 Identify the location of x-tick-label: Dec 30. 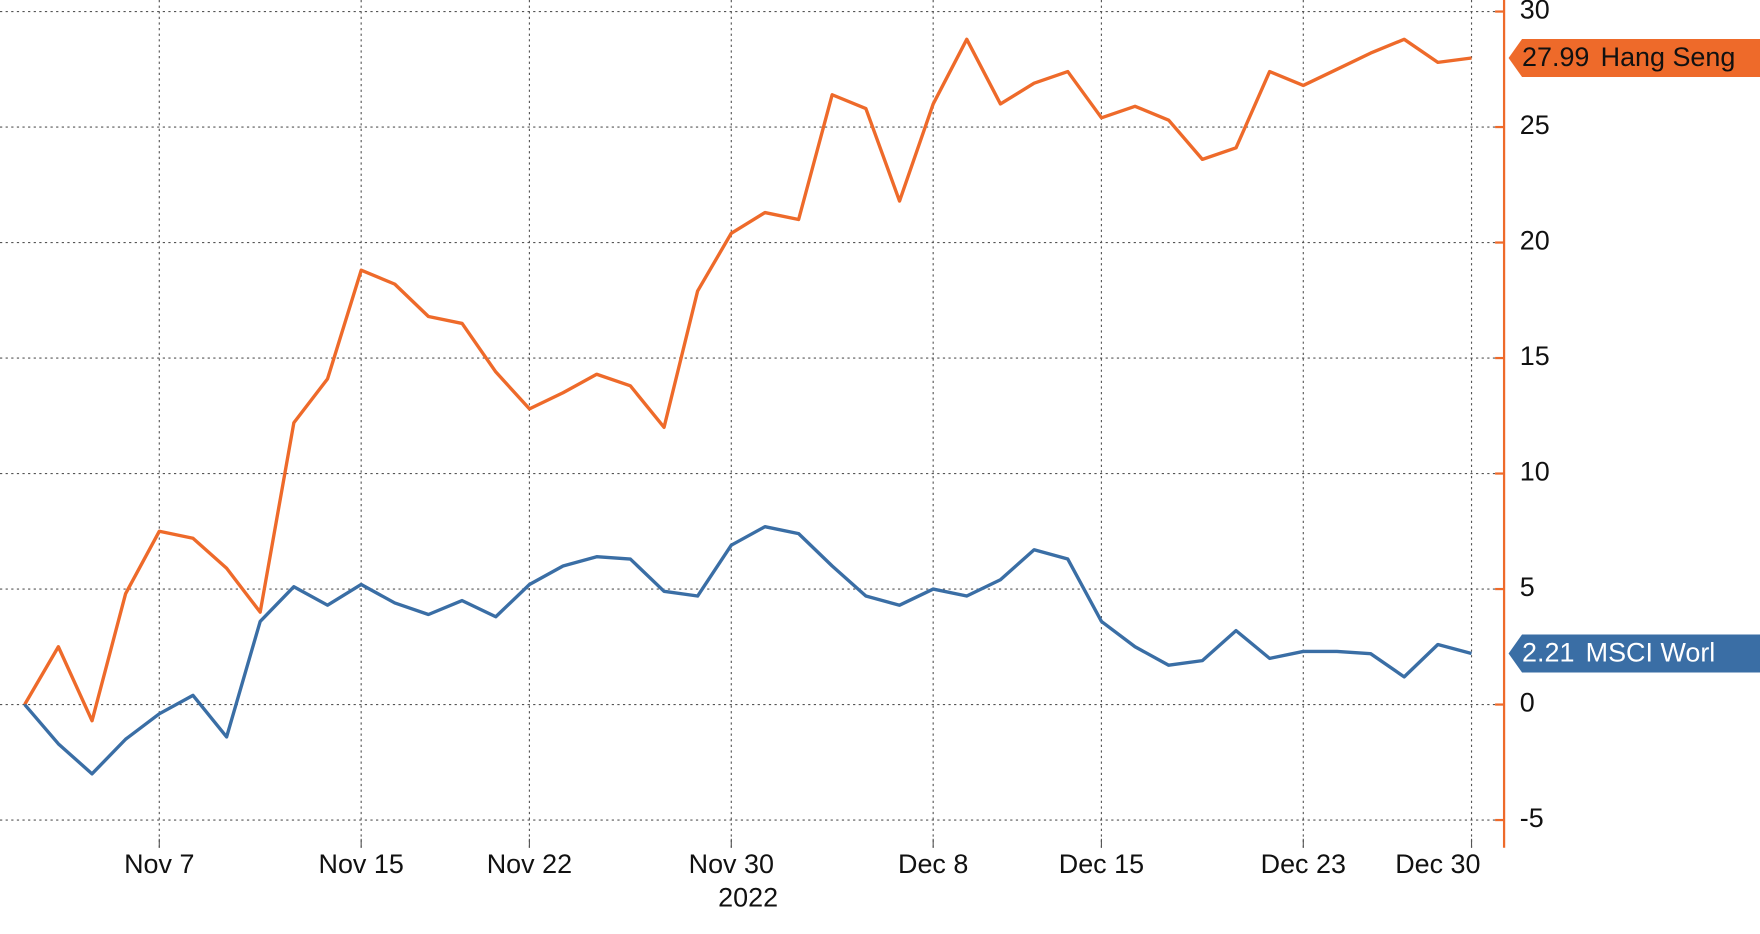
(1437, 864).